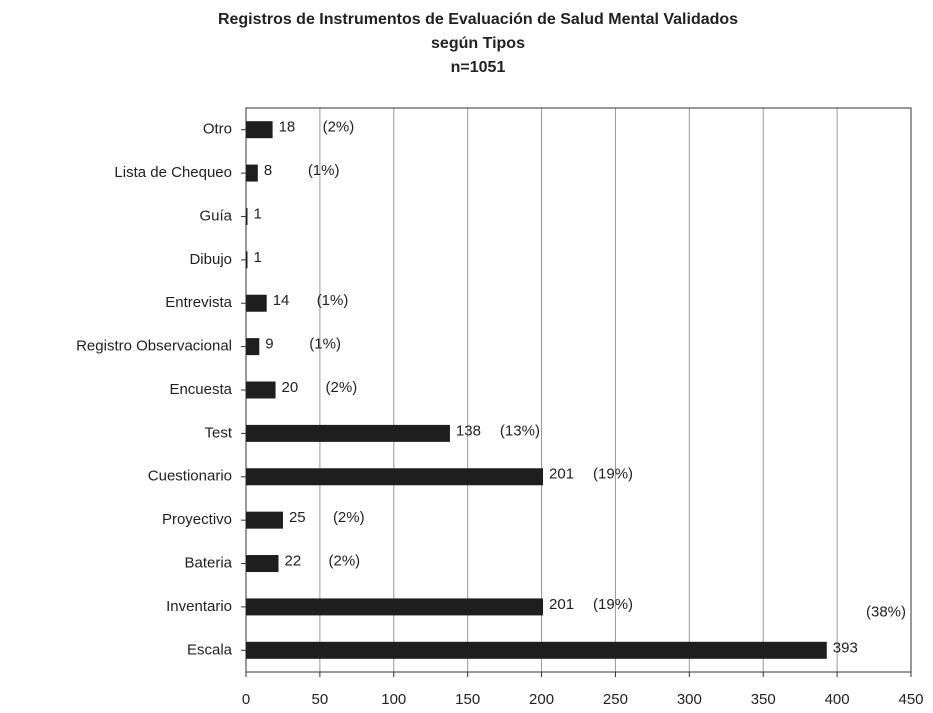  Describe the element at coordinates (287, 127) in the screenshot. I see `value-label: 18` at that location.